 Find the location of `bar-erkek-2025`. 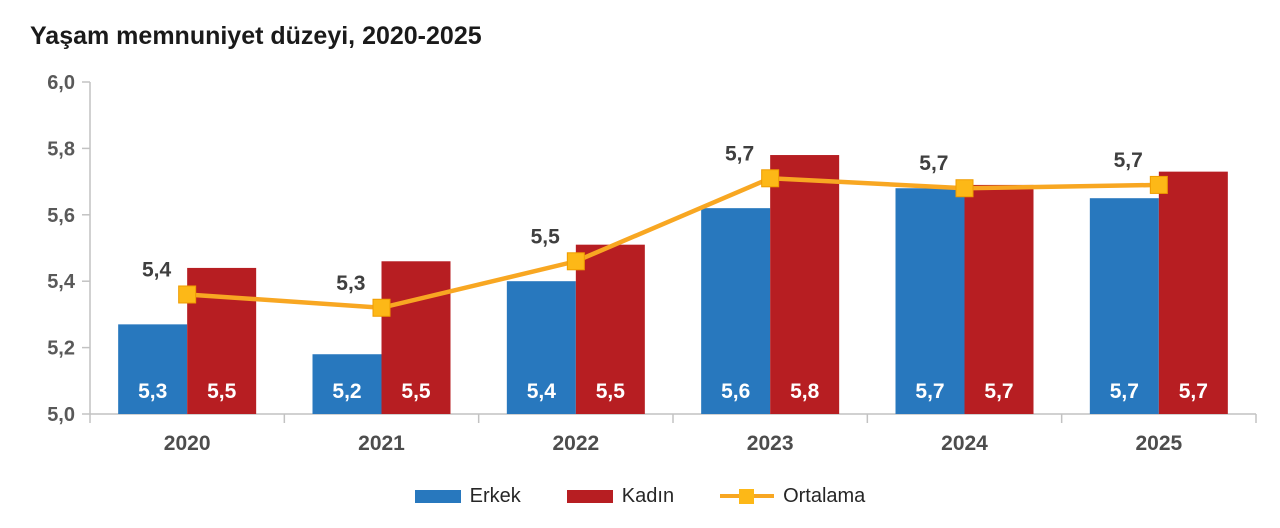

bar-erkek-2025 is located at coordinates (1124, 306).